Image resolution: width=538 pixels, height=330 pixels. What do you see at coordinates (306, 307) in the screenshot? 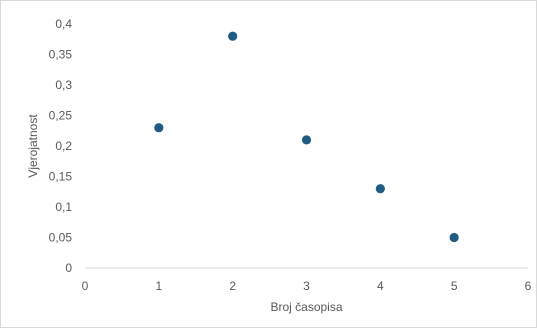
I see `x-axis-title: Broj časopisa` at bounding box center [306, 307].